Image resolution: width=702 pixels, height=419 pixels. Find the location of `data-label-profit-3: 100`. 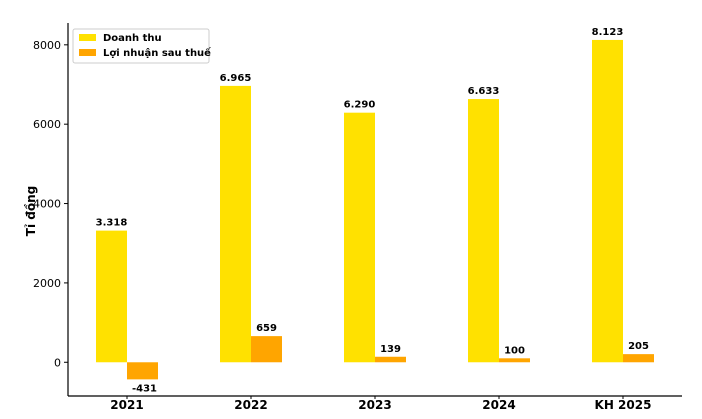

data-label-profit-3: 100 is located at coordinates (514, 350).